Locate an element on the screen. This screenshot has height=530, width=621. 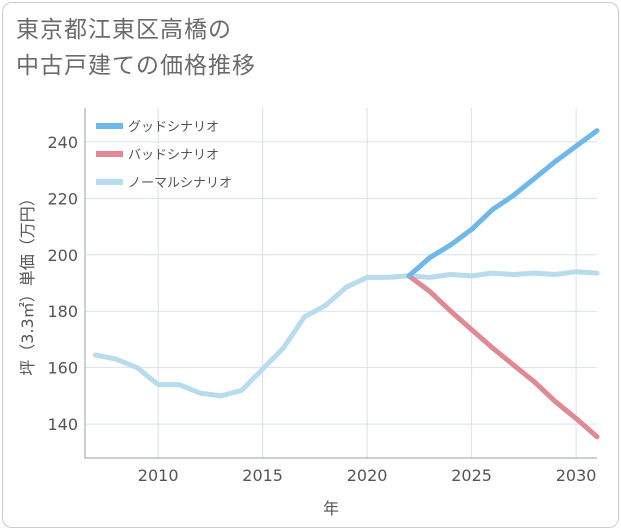
chart-title: 東京都江東区高橋の 中古戸建ての価格推移 is located at coordinates (136, 48).